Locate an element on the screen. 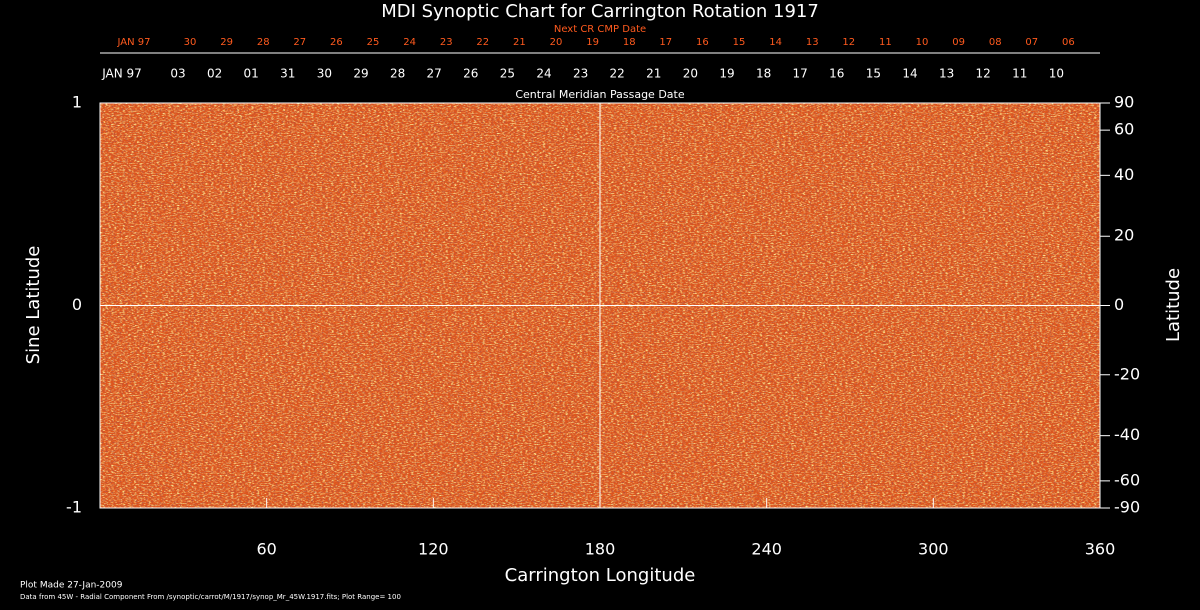  next-cr-date: 18 is located at coordinates (629, 42).